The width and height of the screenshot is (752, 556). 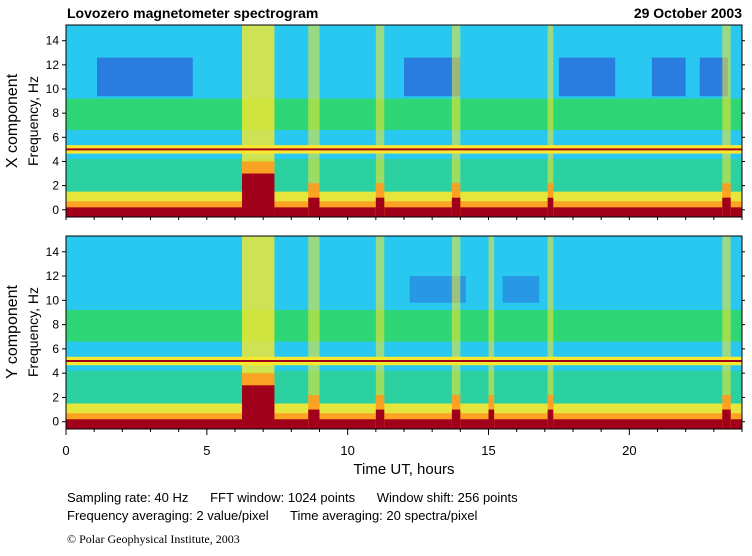 What do you see at coordinates (33, 121) in the screenshot?
I see `x-panel-ylabel: Frequency, Hz` at bounding box center [33, 121].